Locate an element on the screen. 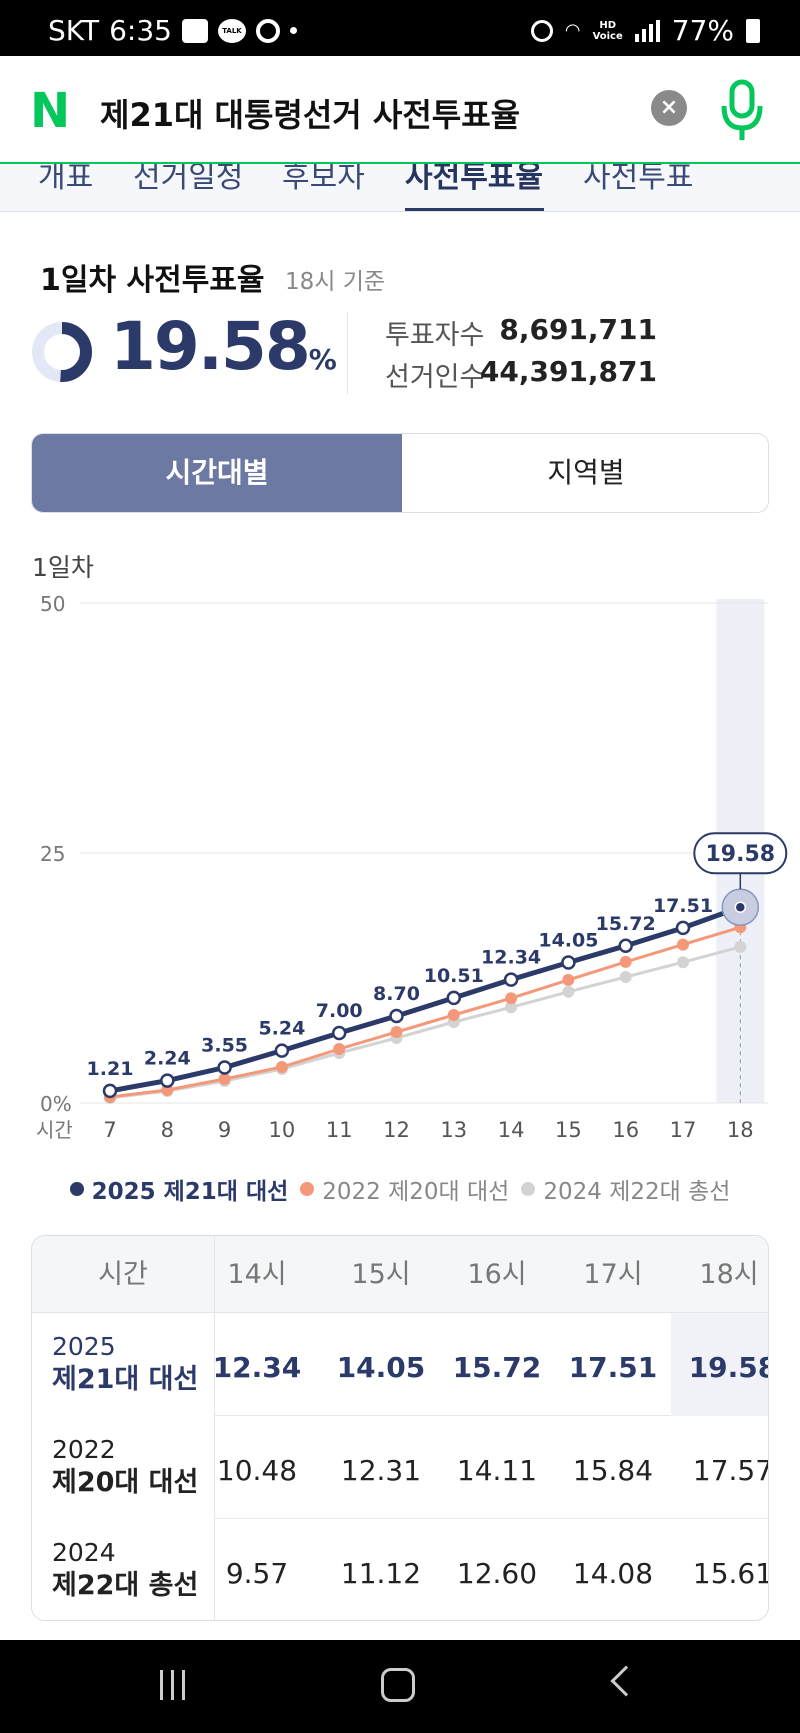  turnout-donut-icon is located at coordinates (62, 352).